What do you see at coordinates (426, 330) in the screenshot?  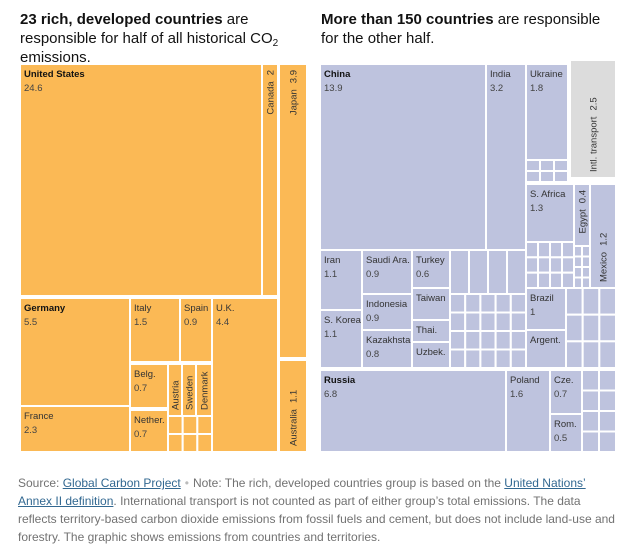 I see `label-thai: Thai.` at bounding box center [426, 330].